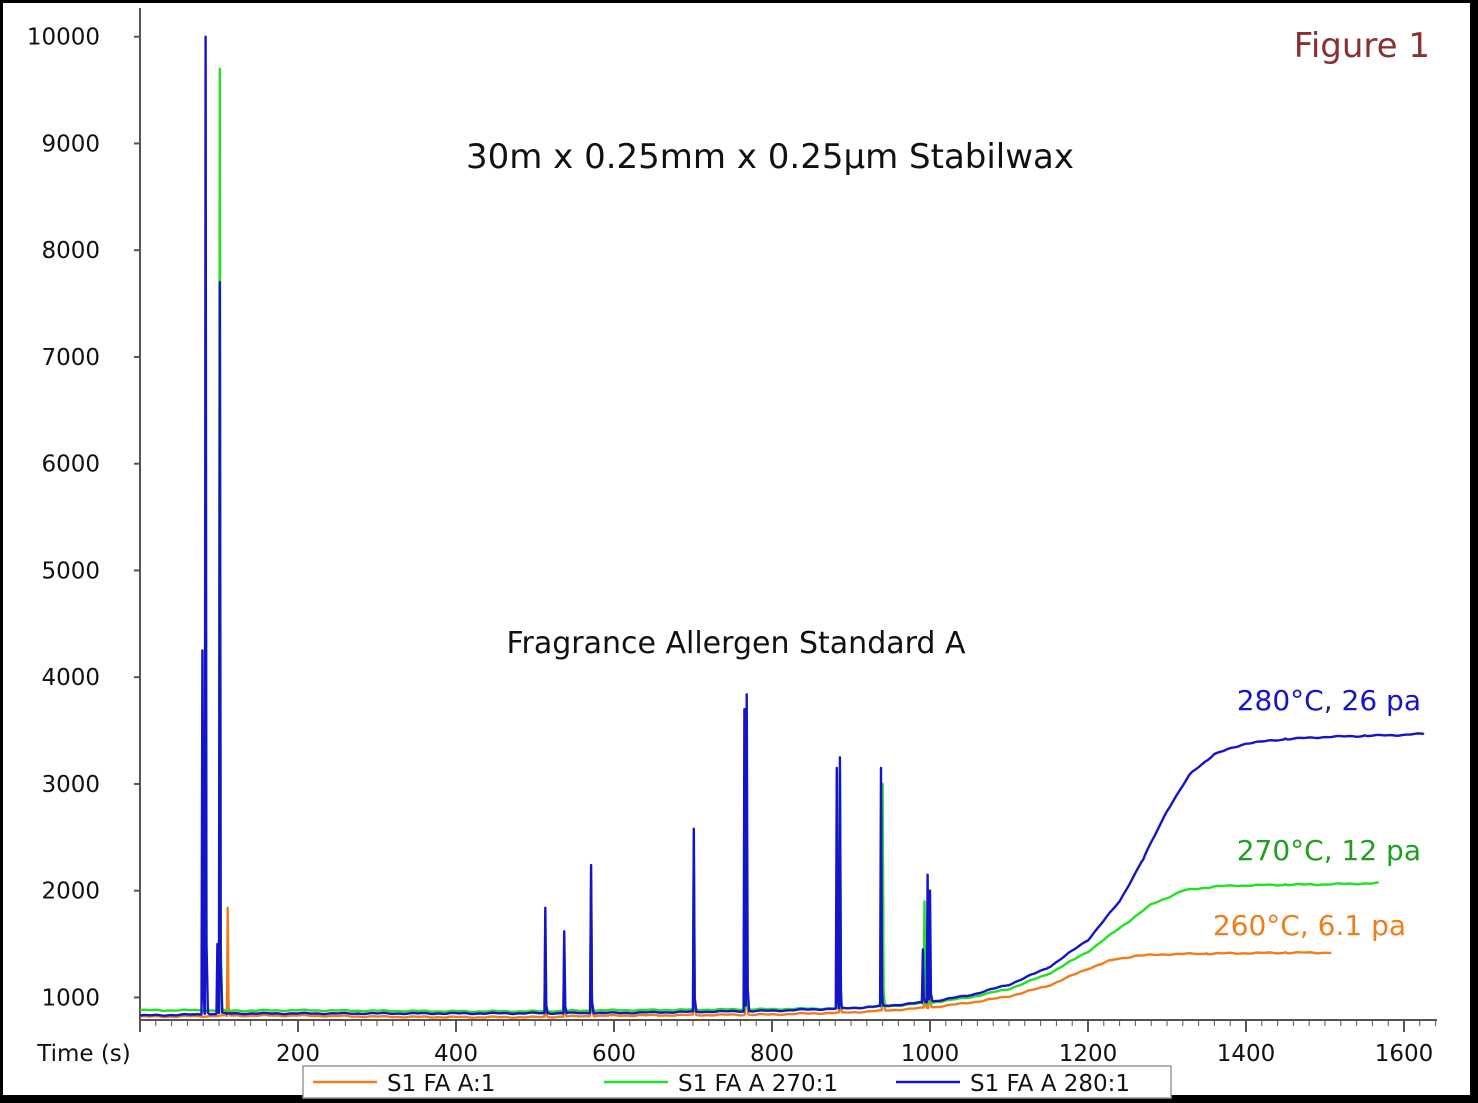 The image size is (1478, 1103). Describe the element at coordinates (70, 358) in the screenshot. I see `y-tick-label: 7000` at that location.